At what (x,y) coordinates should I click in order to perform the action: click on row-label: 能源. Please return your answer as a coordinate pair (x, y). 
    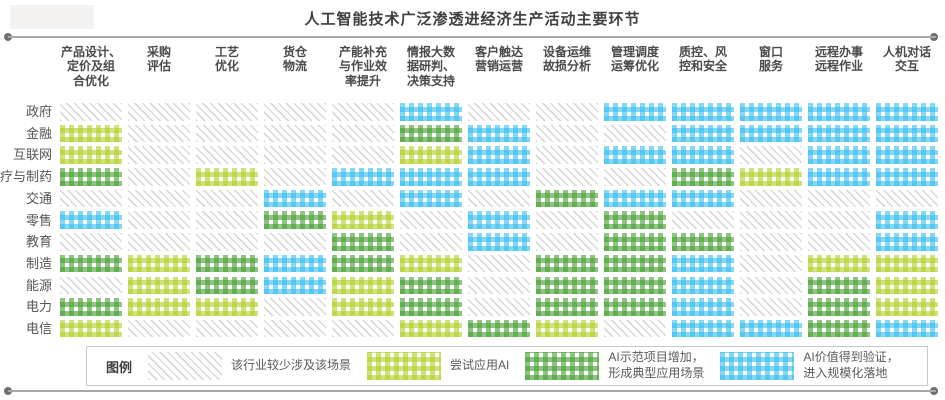
    Looking at the image, I should click on (38, 285).